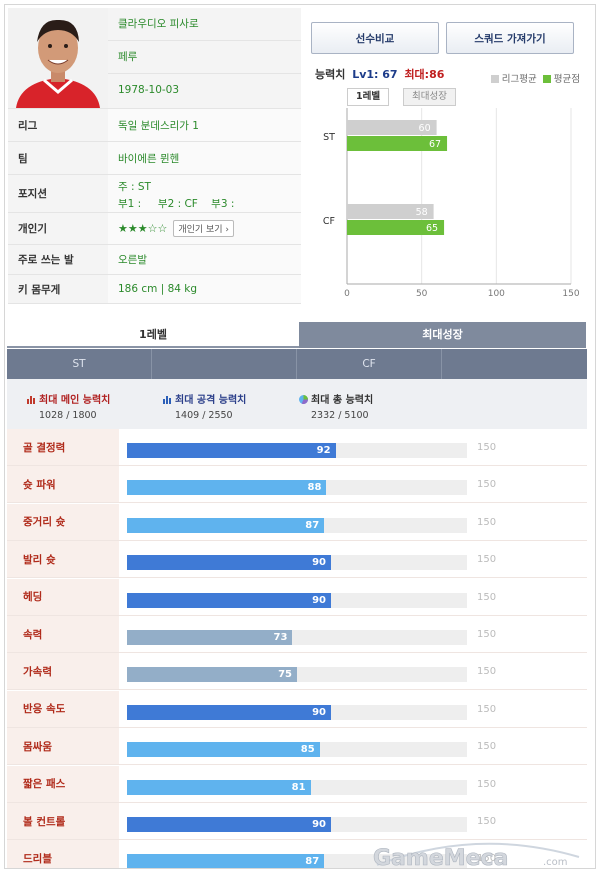  Describe the element at coordinates (519, 79) in the screenshot. I see `legend-label: 리그평균` at that location.